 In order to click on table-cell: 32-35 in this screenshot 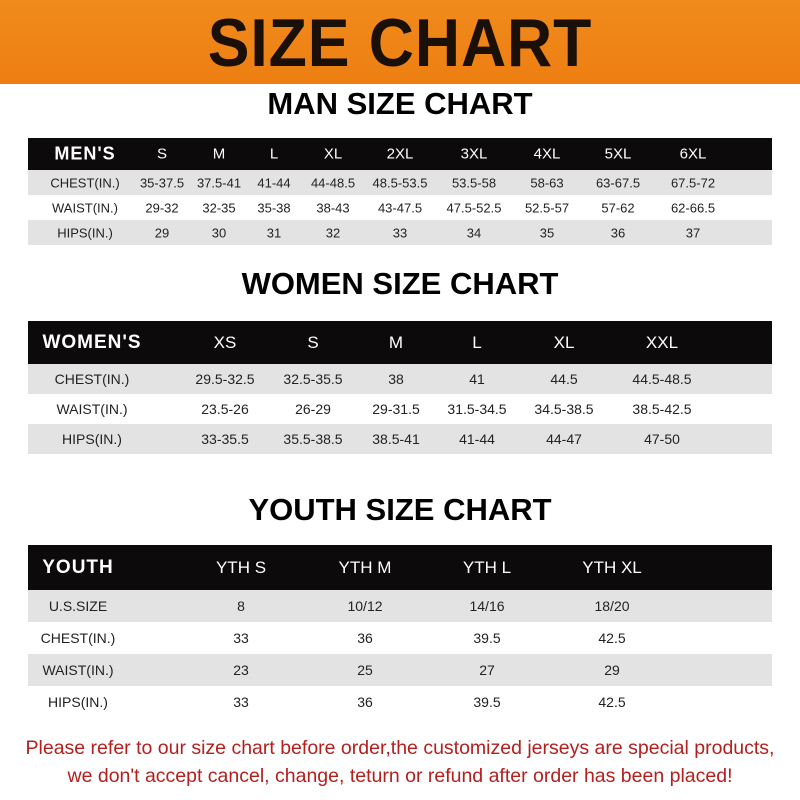, I will do `click(219, 207)`.